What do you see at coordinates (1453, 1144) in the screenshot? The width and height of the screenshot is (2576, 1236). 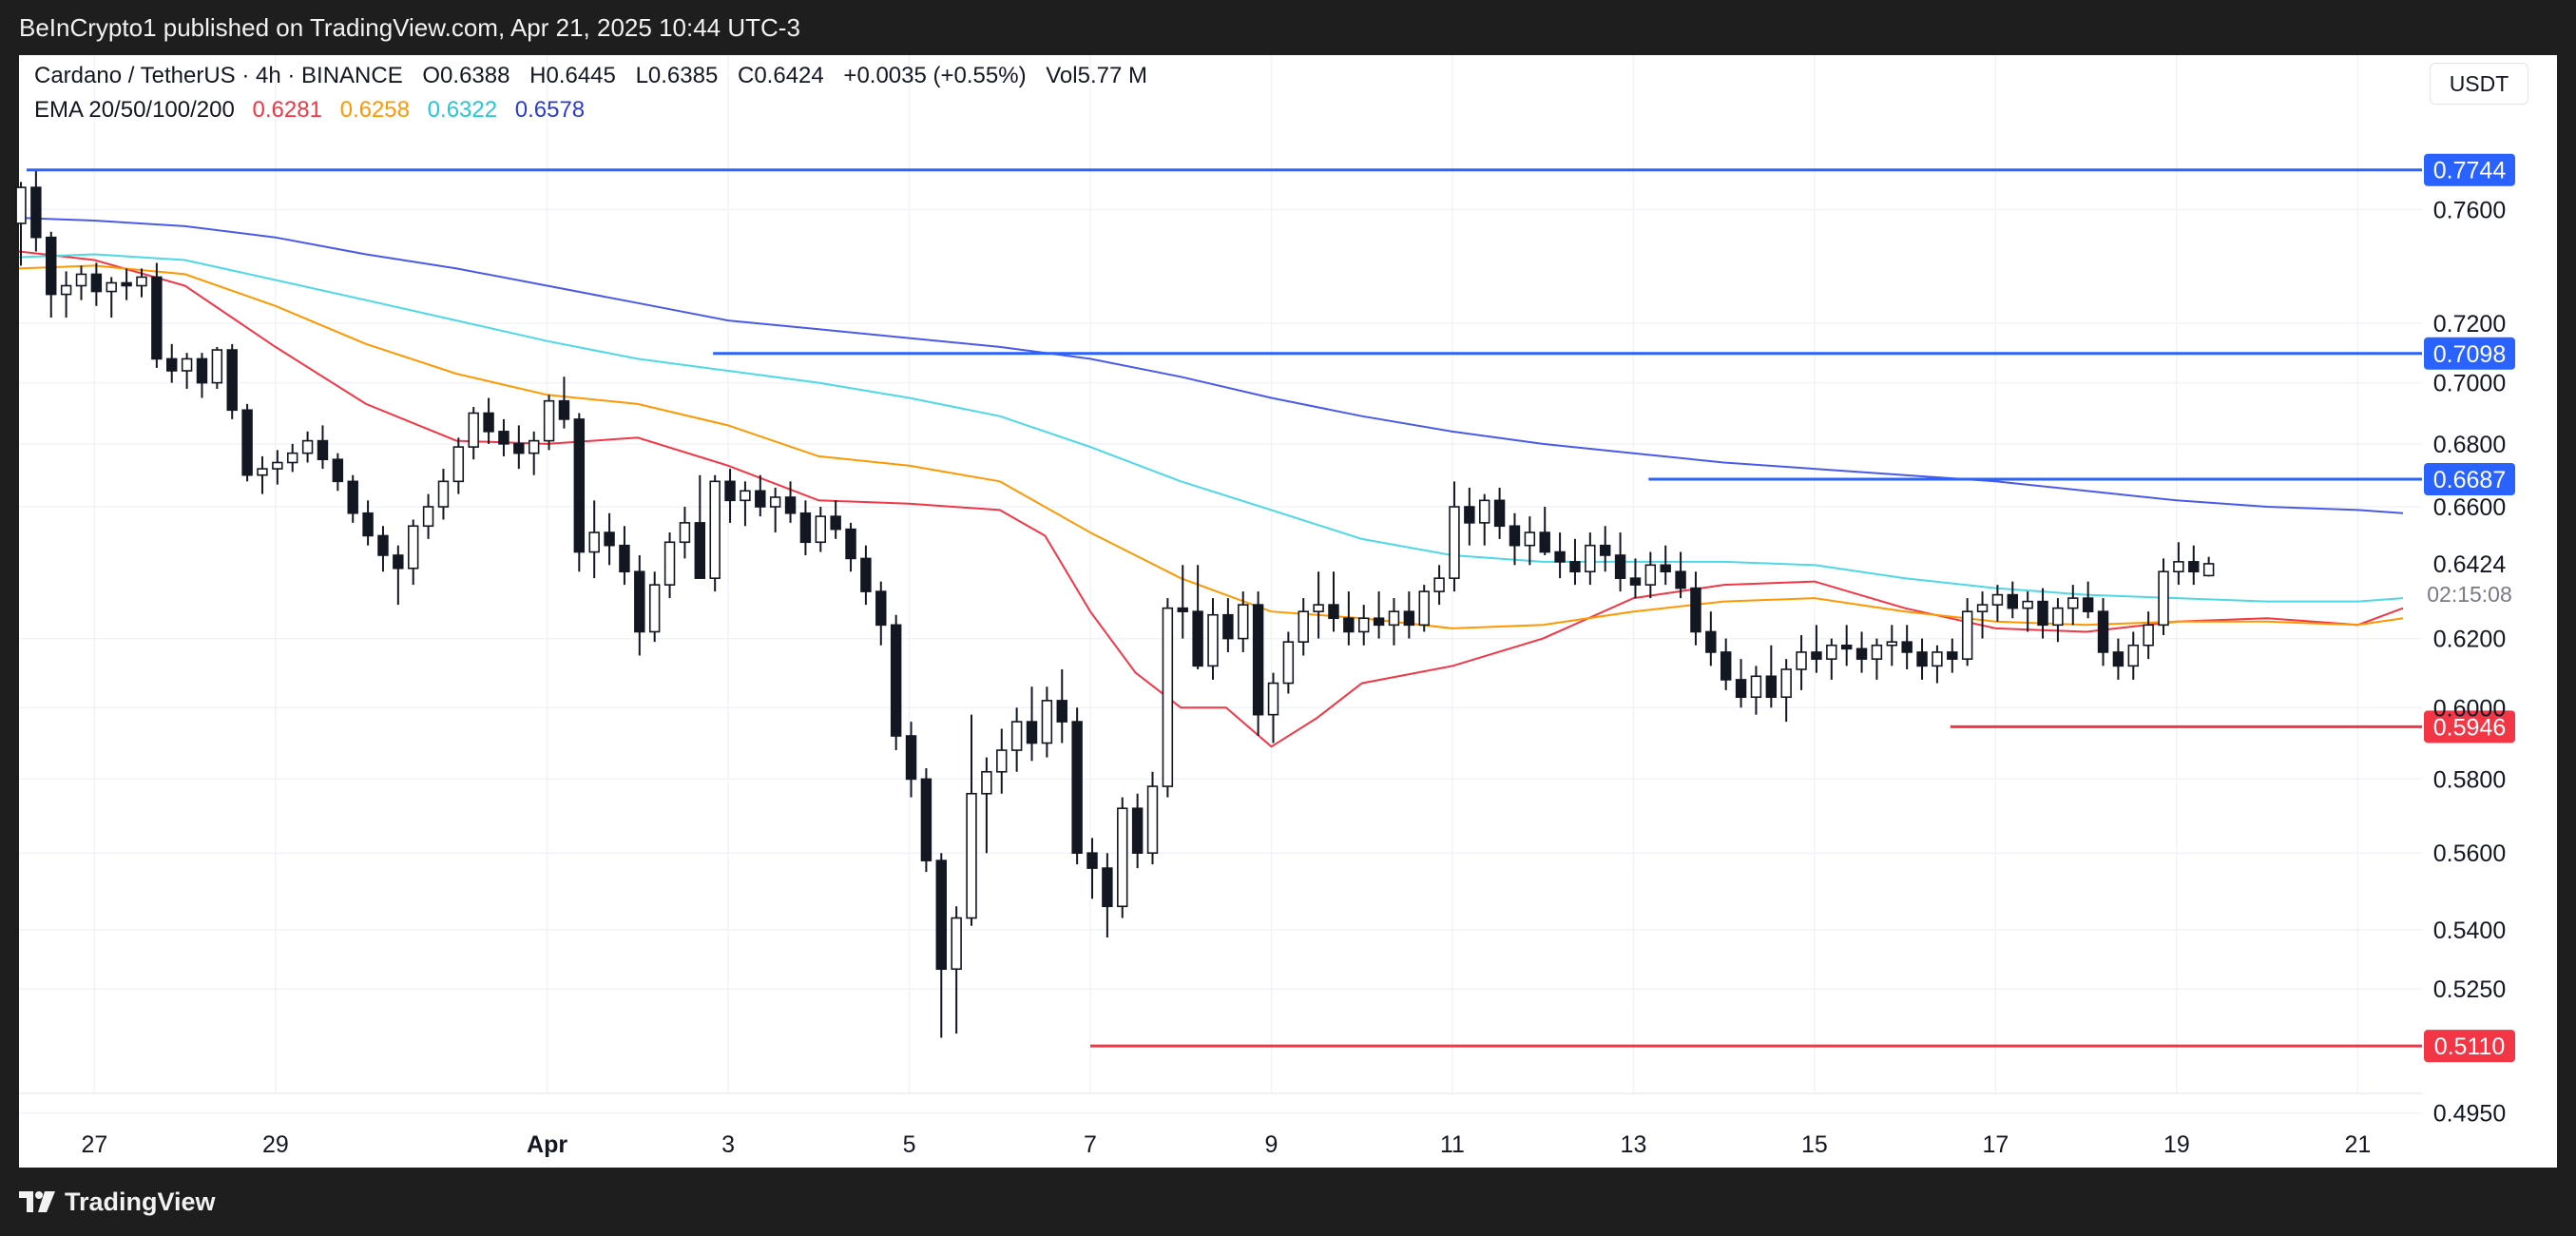 I see `date-tick-label: 11` at bounding box center [1453, 1144].